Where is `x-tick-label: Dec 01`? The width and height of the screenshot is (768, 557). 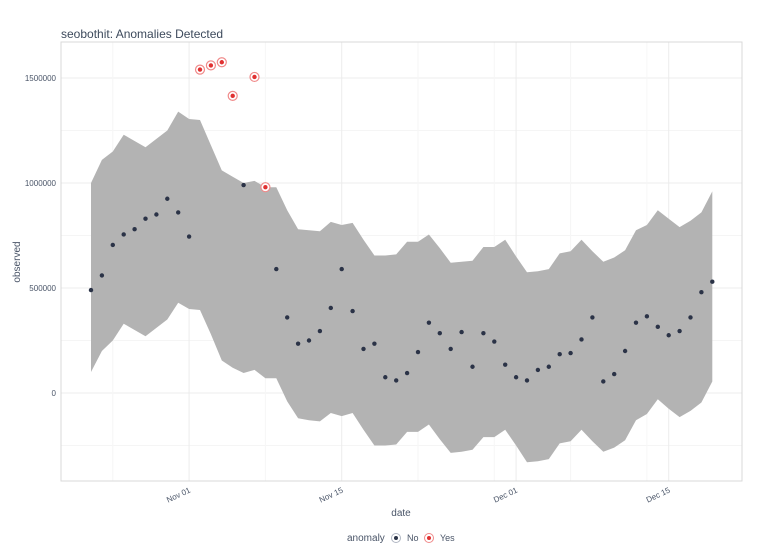
x-tick-label: Dec 01 is located at coordinates (505, 494).